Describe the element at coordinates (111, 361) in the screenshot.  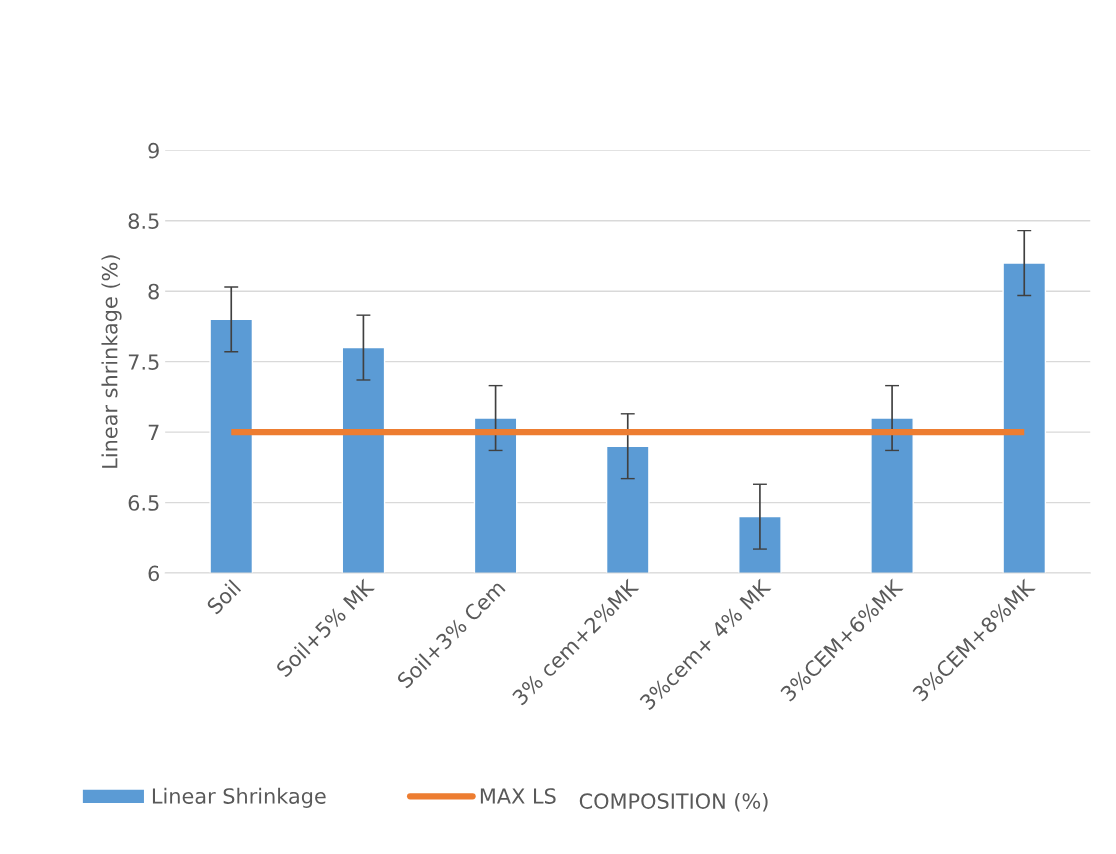
I see `y-axis-title: Linear shrinkage (%)` at that location.